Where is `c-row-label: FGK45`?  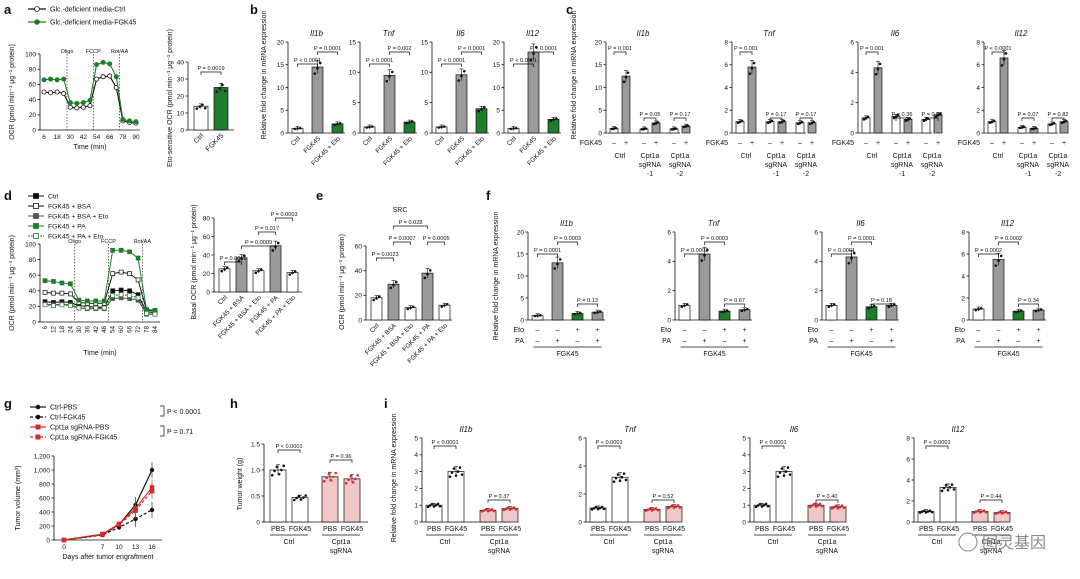
c-row-label: FGK45 is located at coordinates (591, 143).